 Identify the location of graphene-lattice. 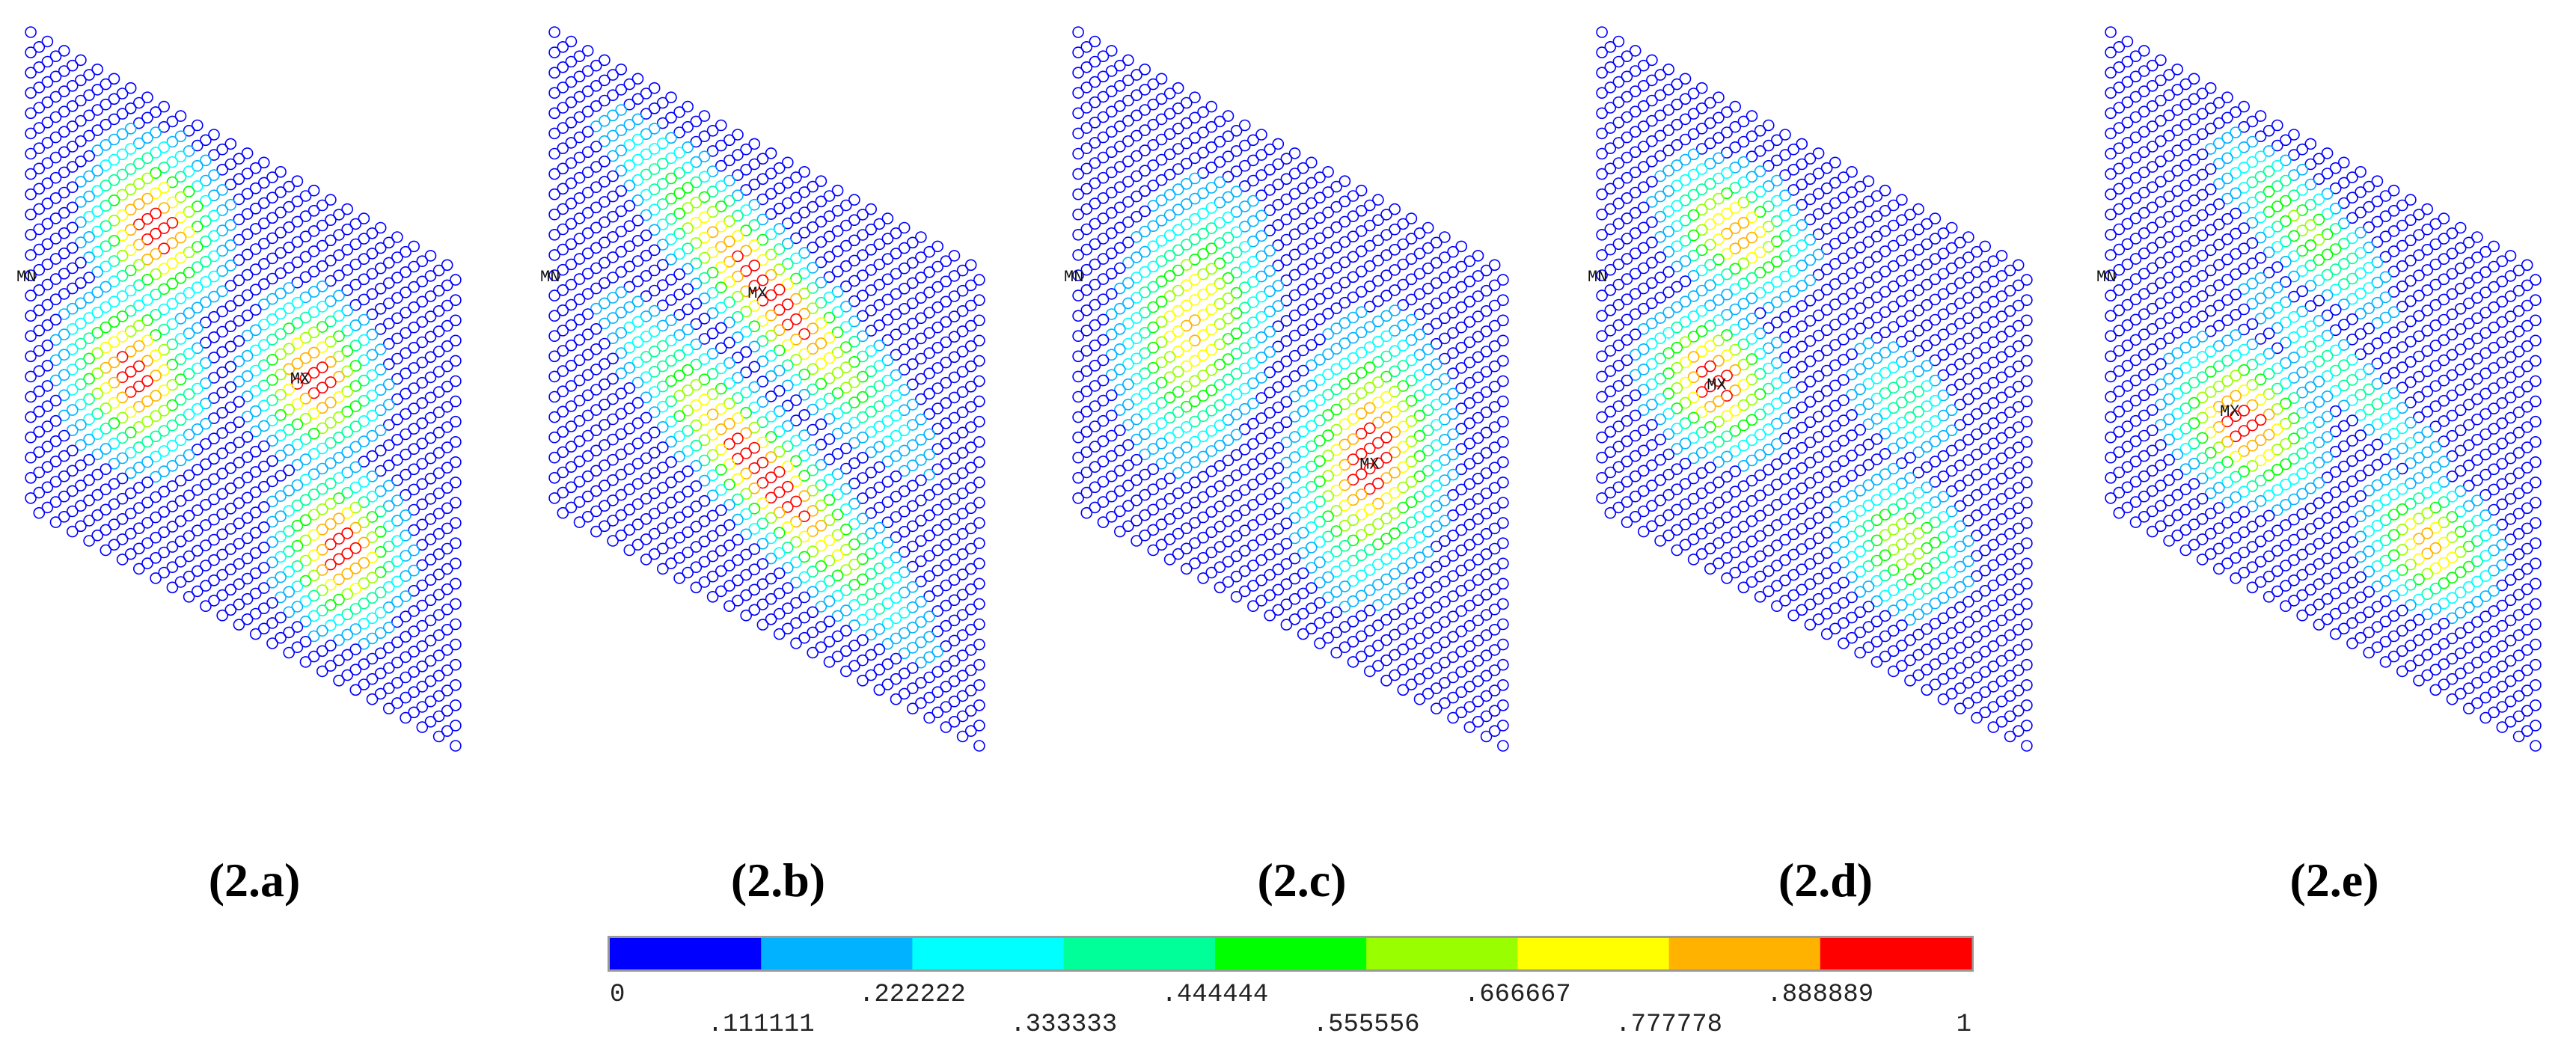
(1290, 389).